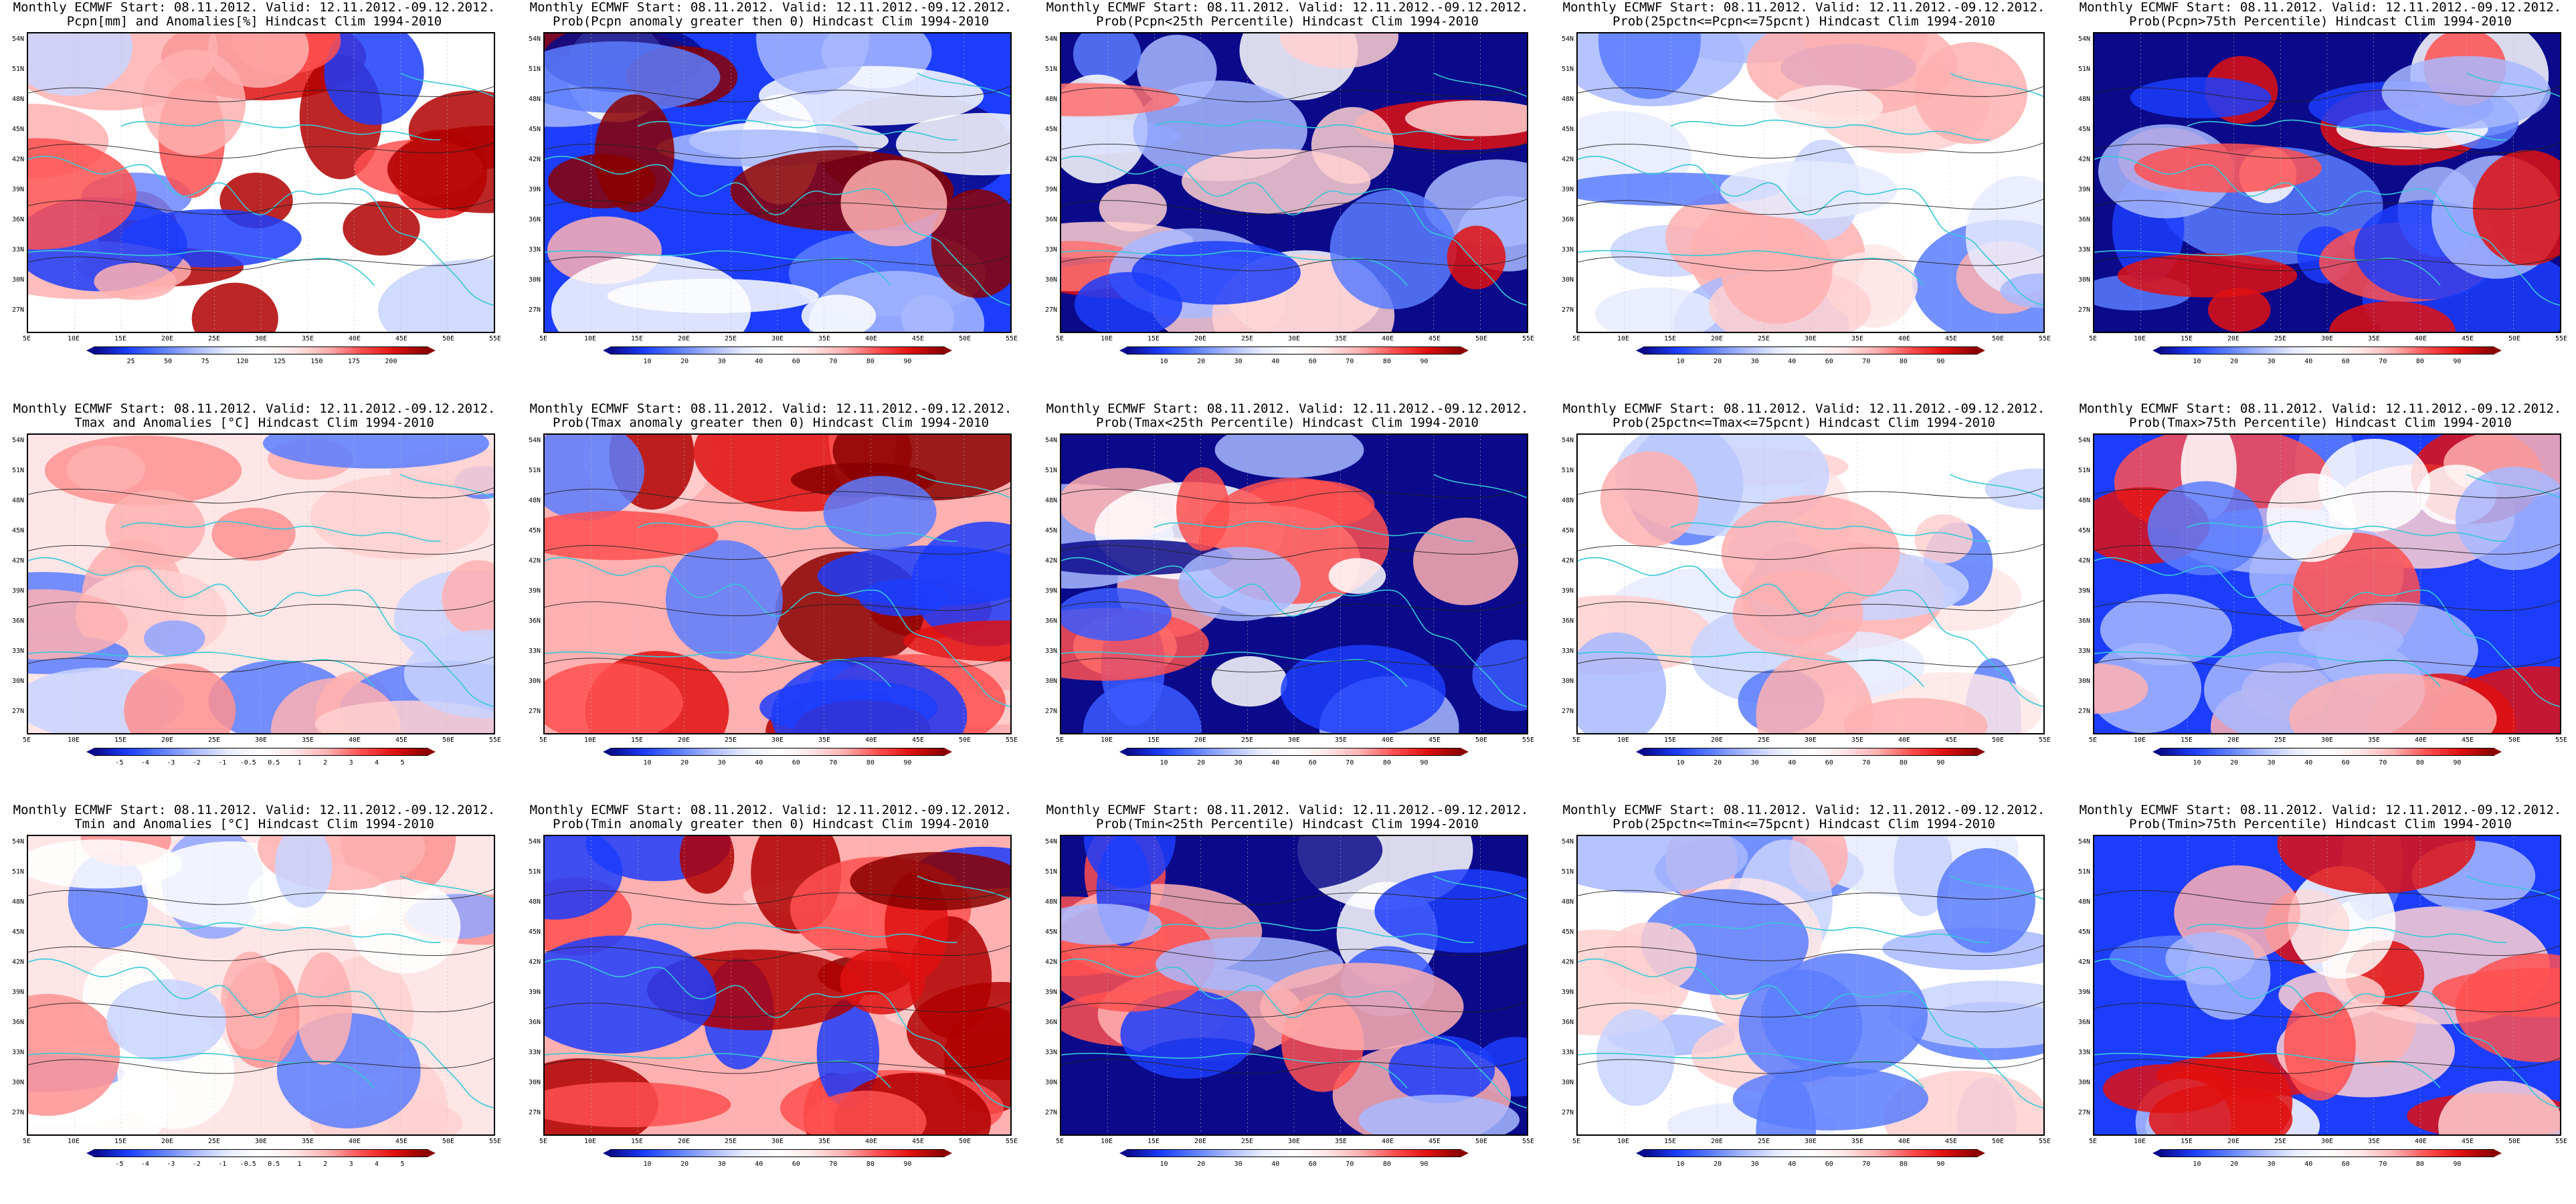  Describe the element at coordinates (17, 841) in the screenshot. I see `lat-tick-label: 54N` at that location.